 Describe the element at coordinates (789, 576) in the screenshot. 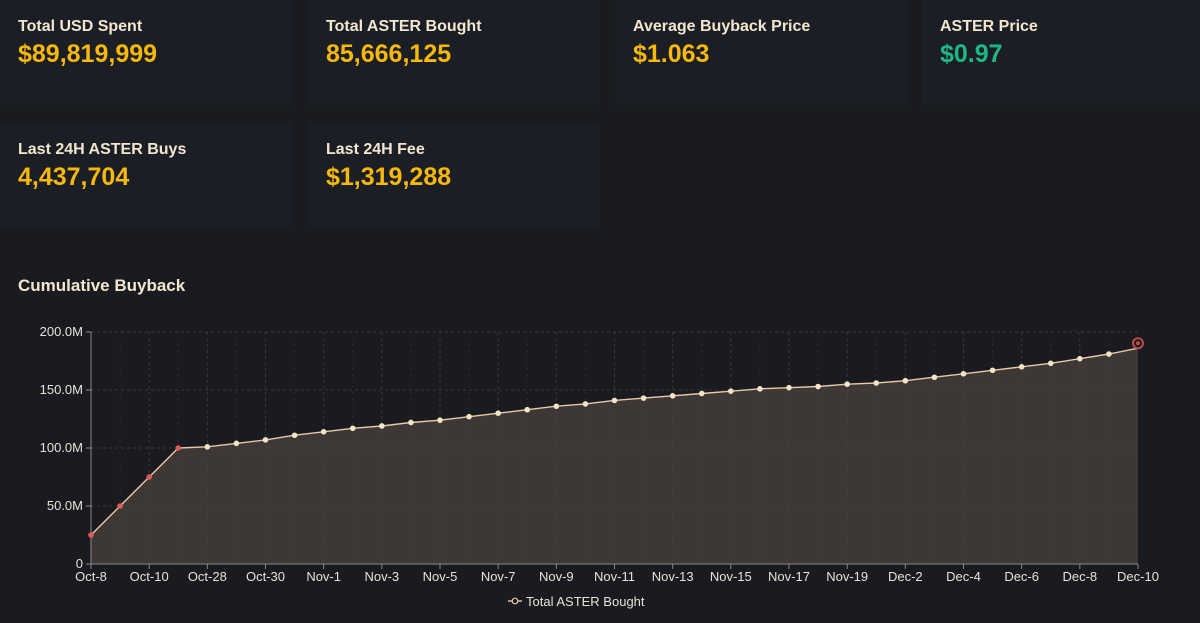

I see `x-tick-label: Nov-17` at that location.